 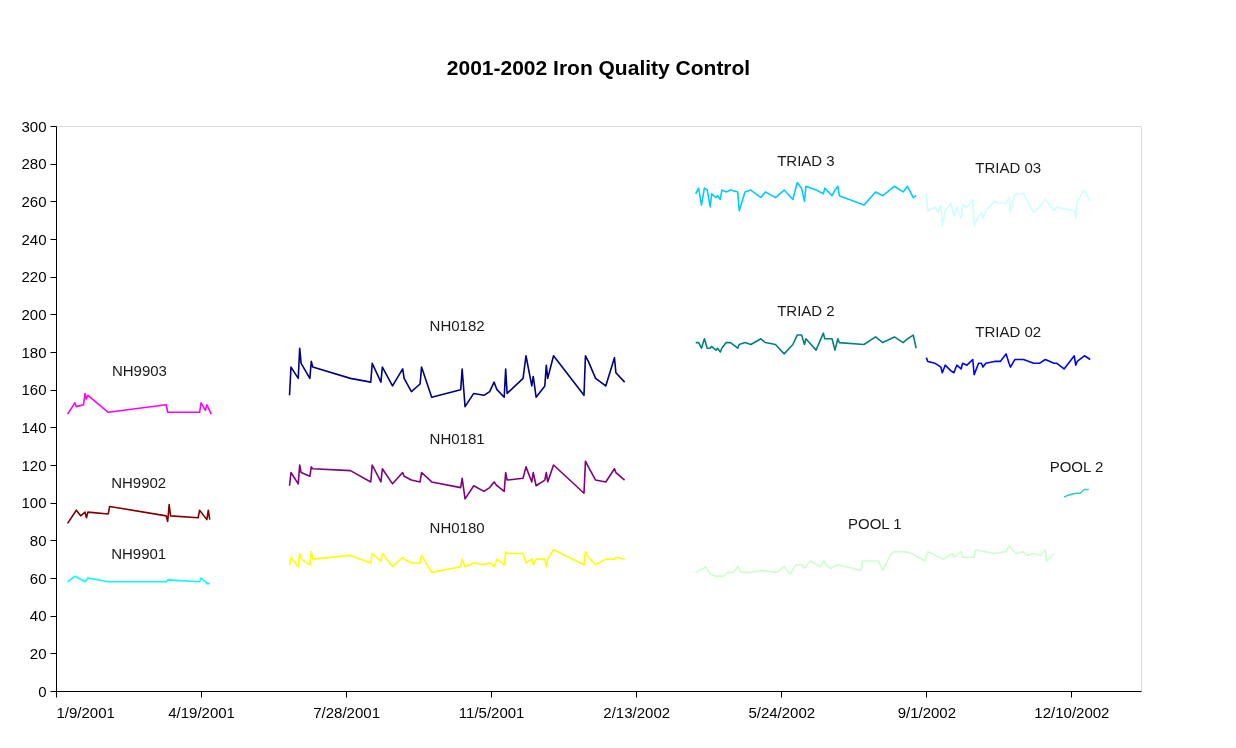 I want to click on y-tick-label: 180, so click(x=34, y=352).